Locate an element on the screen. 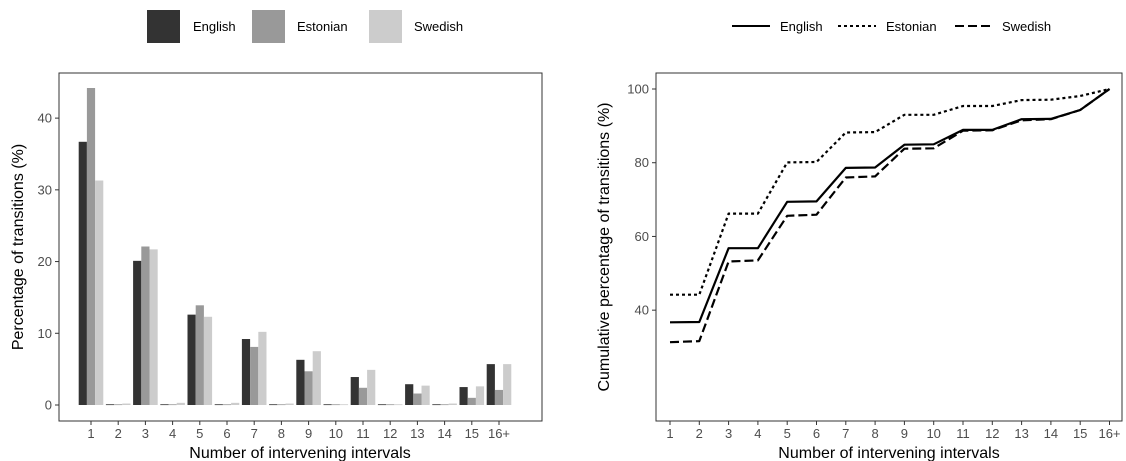 The height and width of the screenshot is (461, 1126). legend-label-estonian: Estonian is located at coordinates (322, 26).